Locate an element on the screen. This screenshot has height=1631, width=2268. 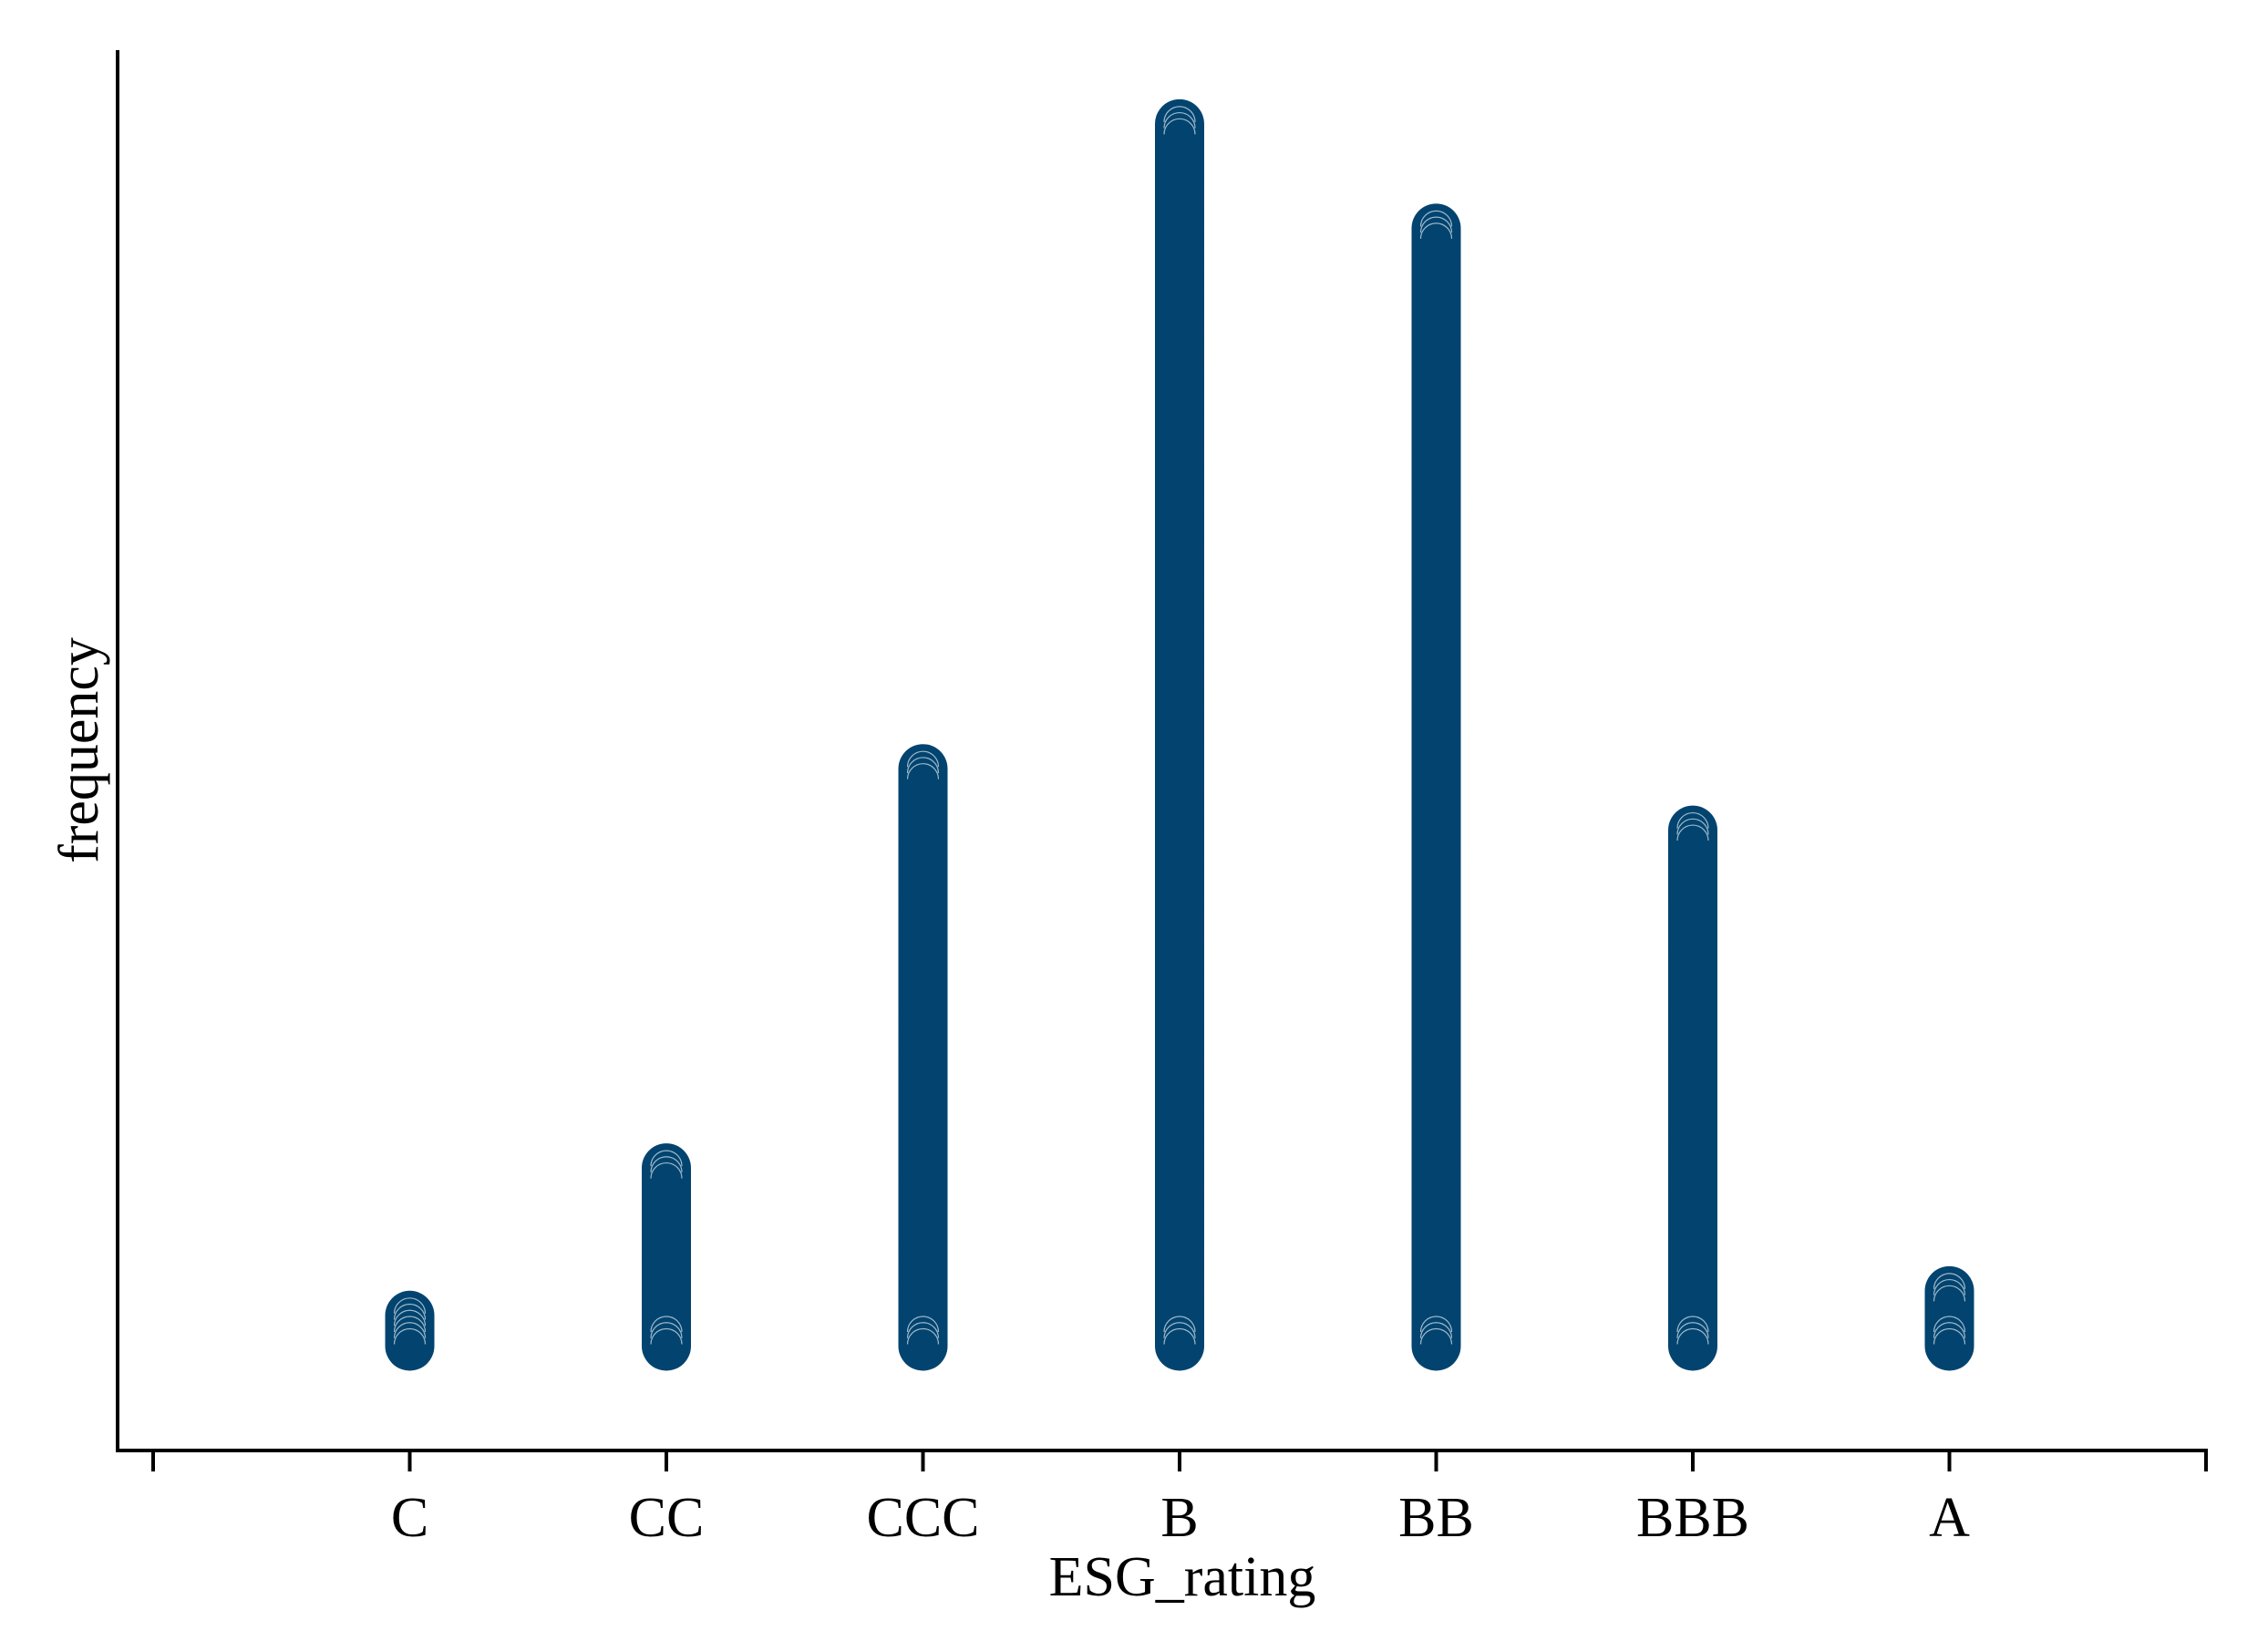
data-point-bb is located at coordinates (1436, 228).